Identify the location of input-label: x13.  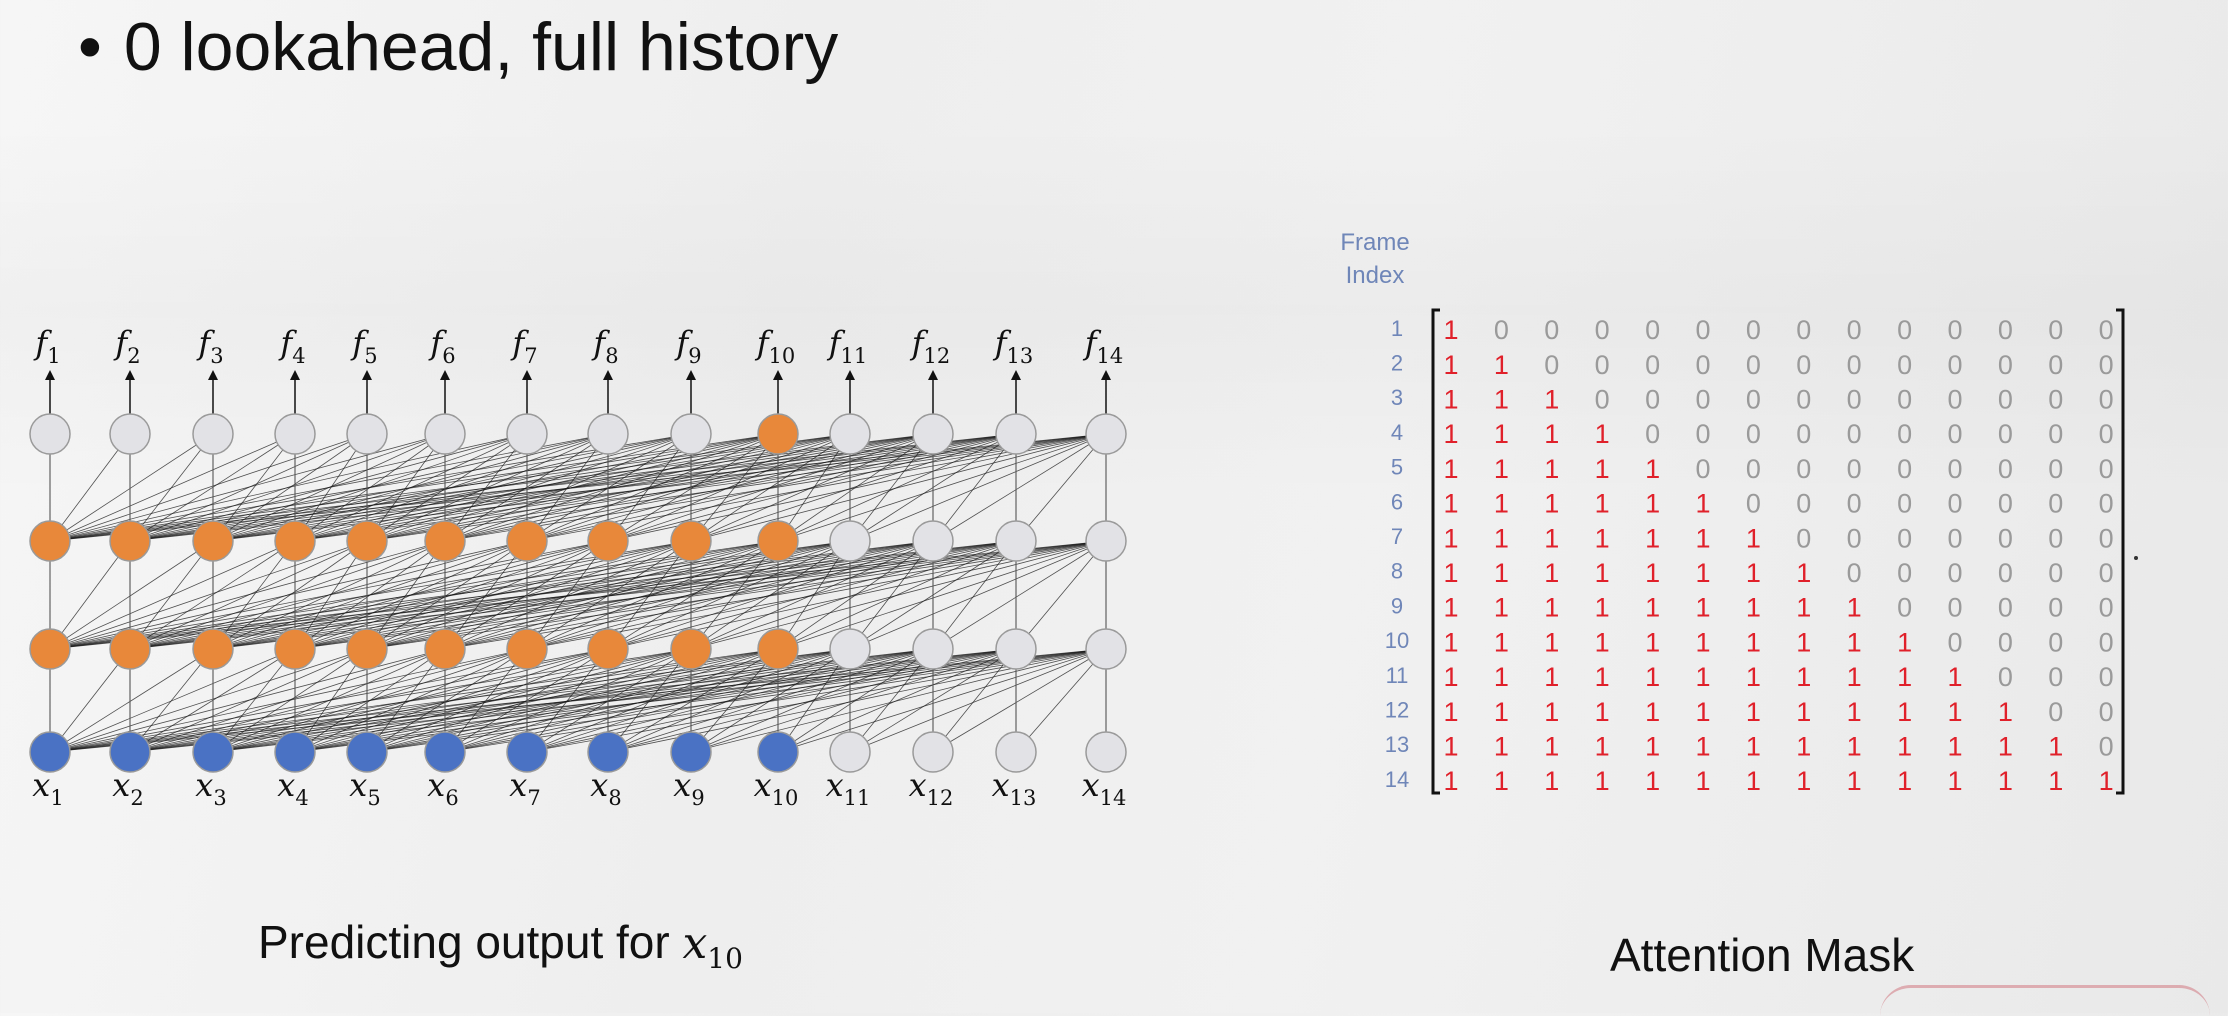
(1014, 788).